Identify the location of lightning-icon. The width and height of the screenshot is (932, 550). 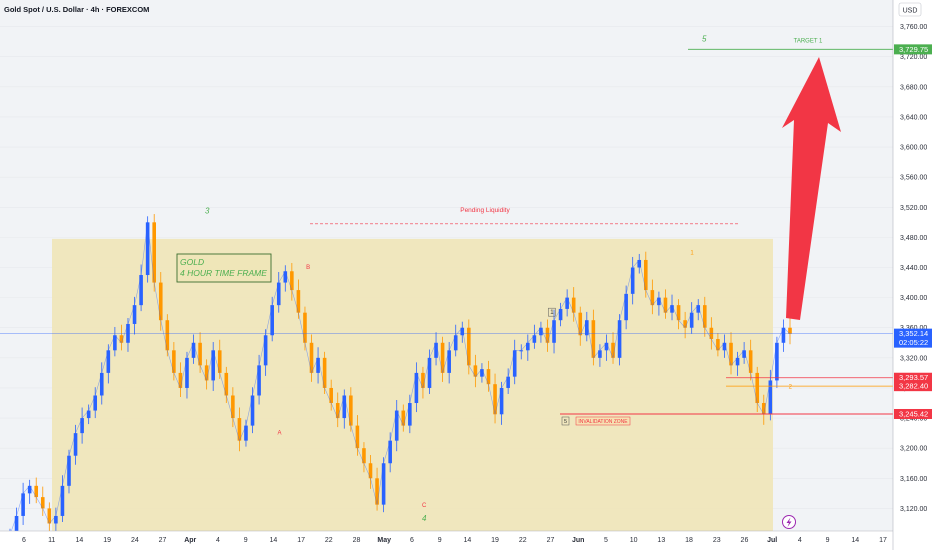
(789, 522).